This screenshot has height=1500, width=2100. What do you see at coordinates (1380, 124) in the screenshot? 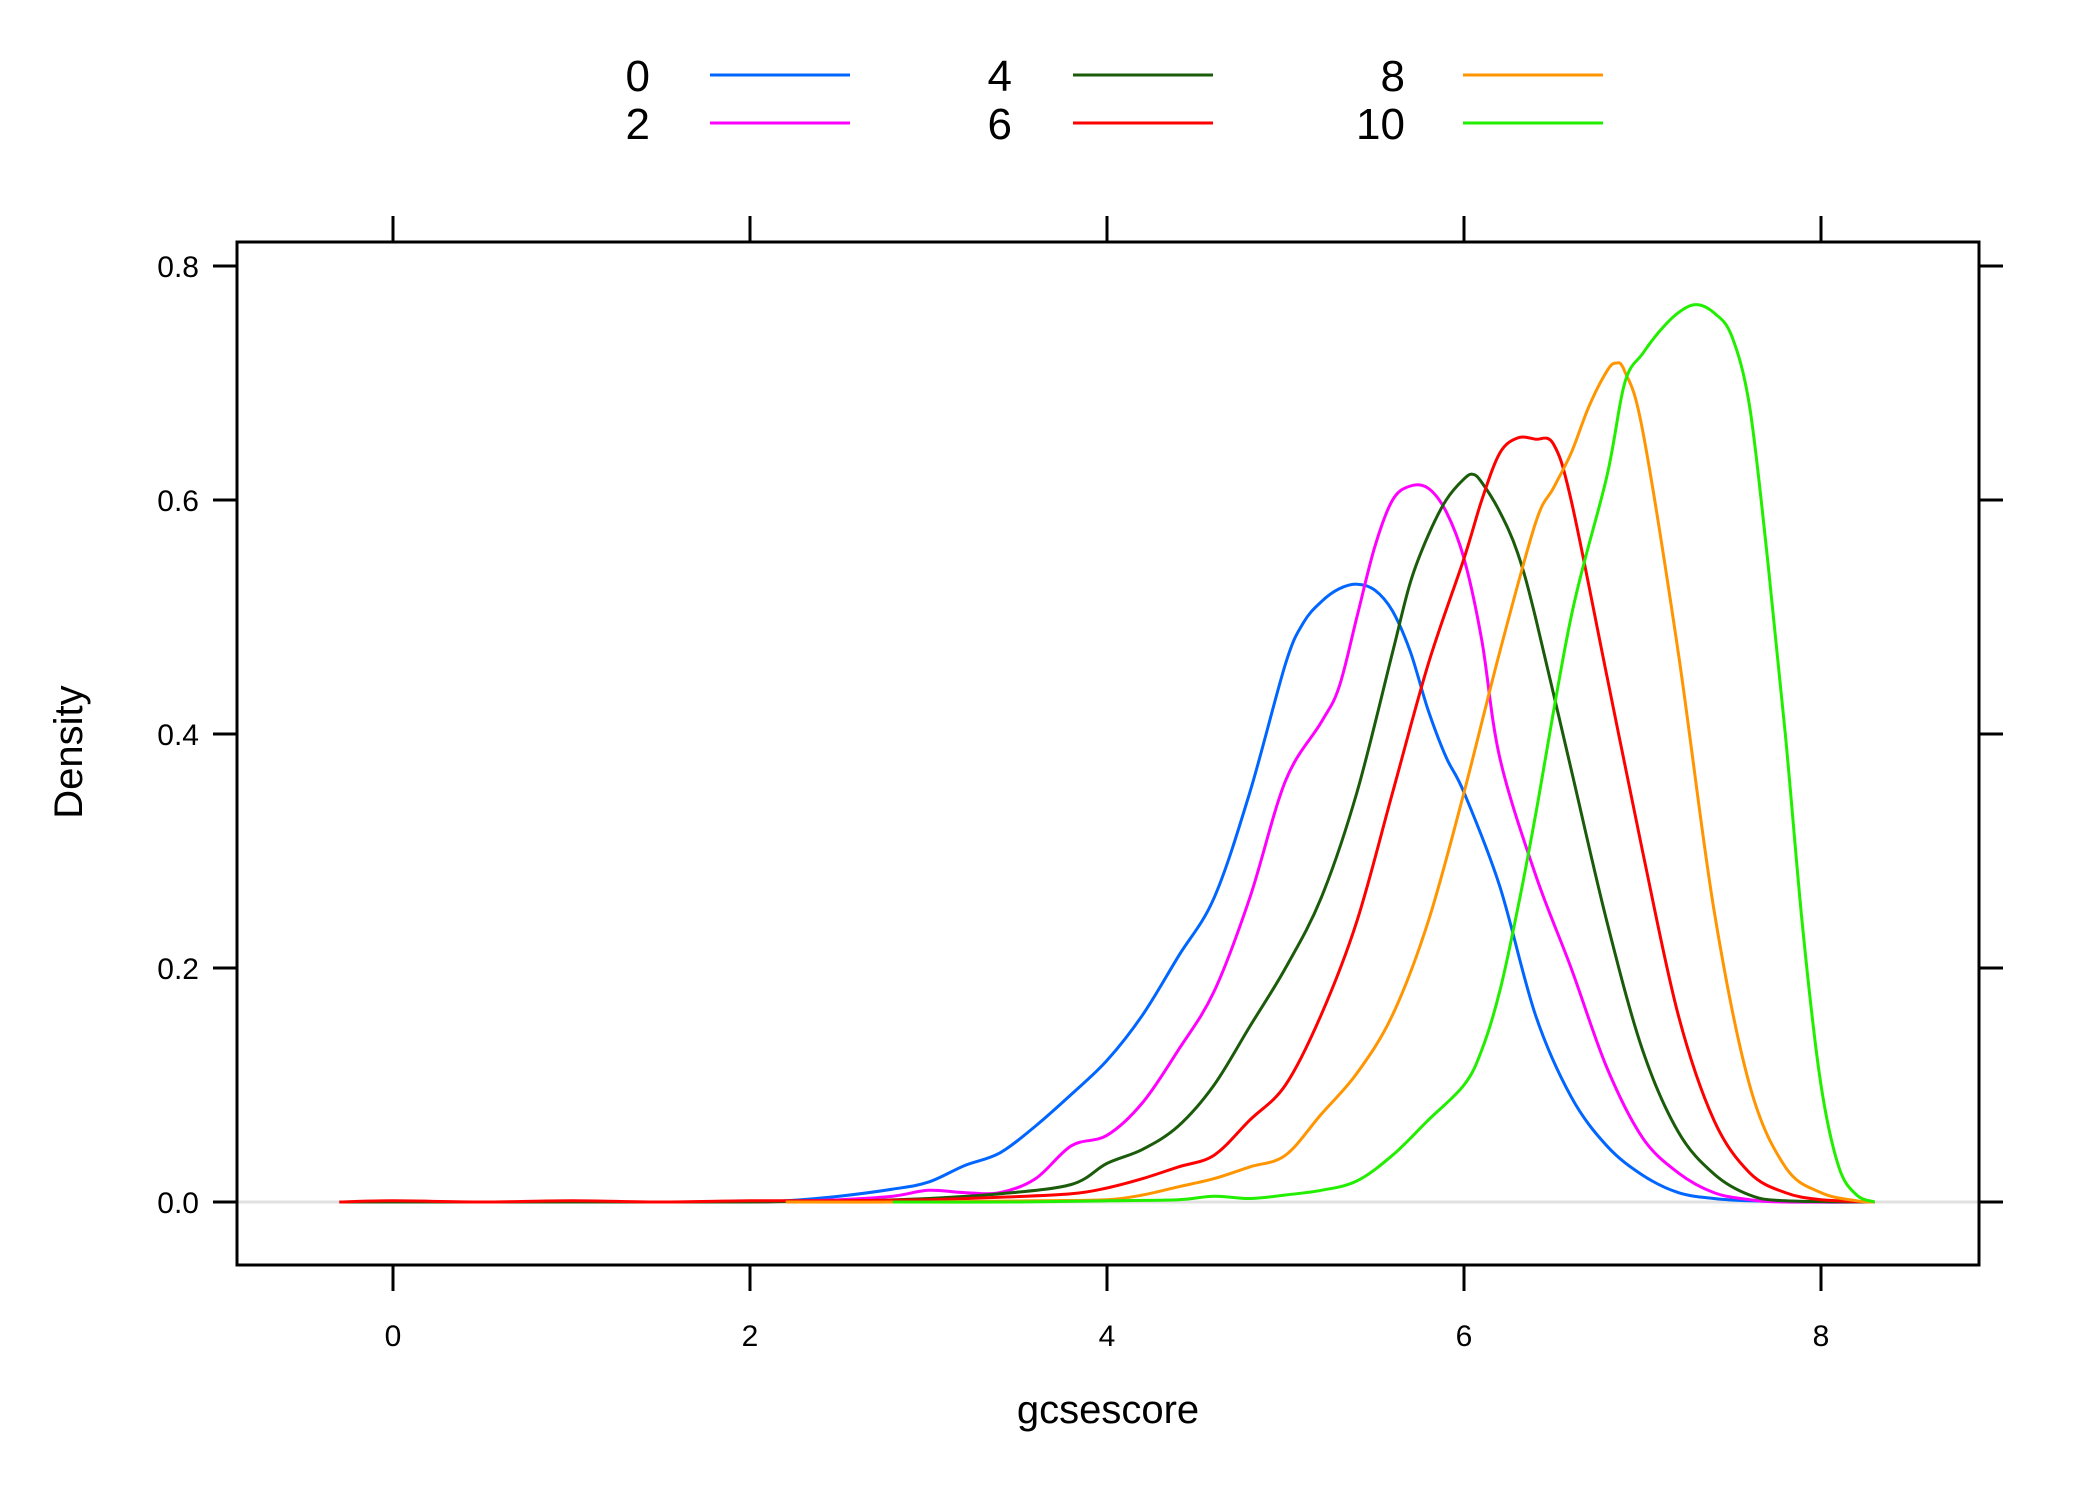
I see `legend-label: 10` at bounding box center [1380, 124].